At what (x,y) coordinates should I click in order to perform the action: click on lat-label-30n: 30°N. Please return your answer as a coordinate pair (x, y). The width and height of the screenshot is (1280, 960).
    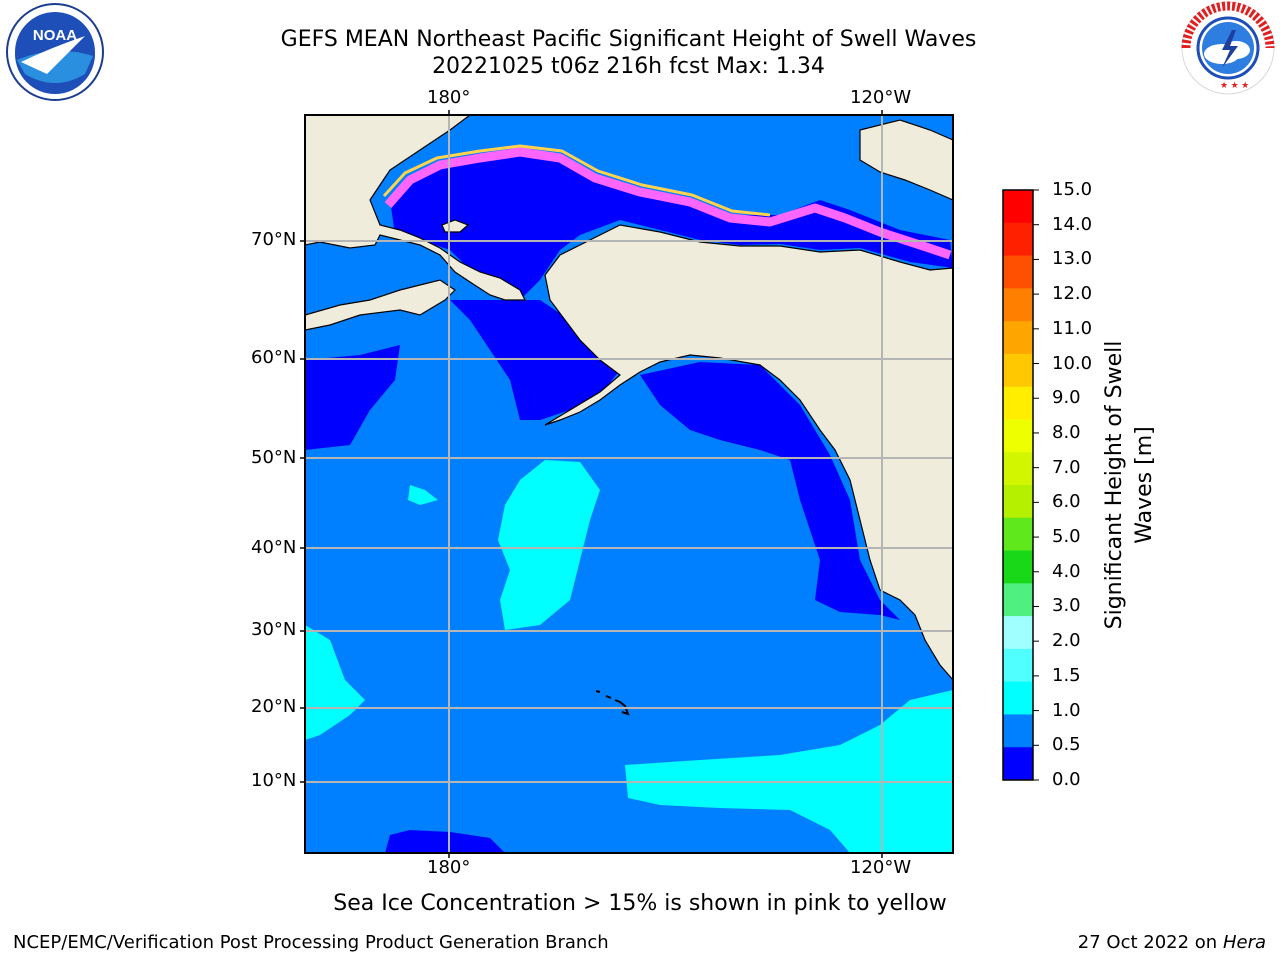
    Looking at the image, I should click on (274, 629).